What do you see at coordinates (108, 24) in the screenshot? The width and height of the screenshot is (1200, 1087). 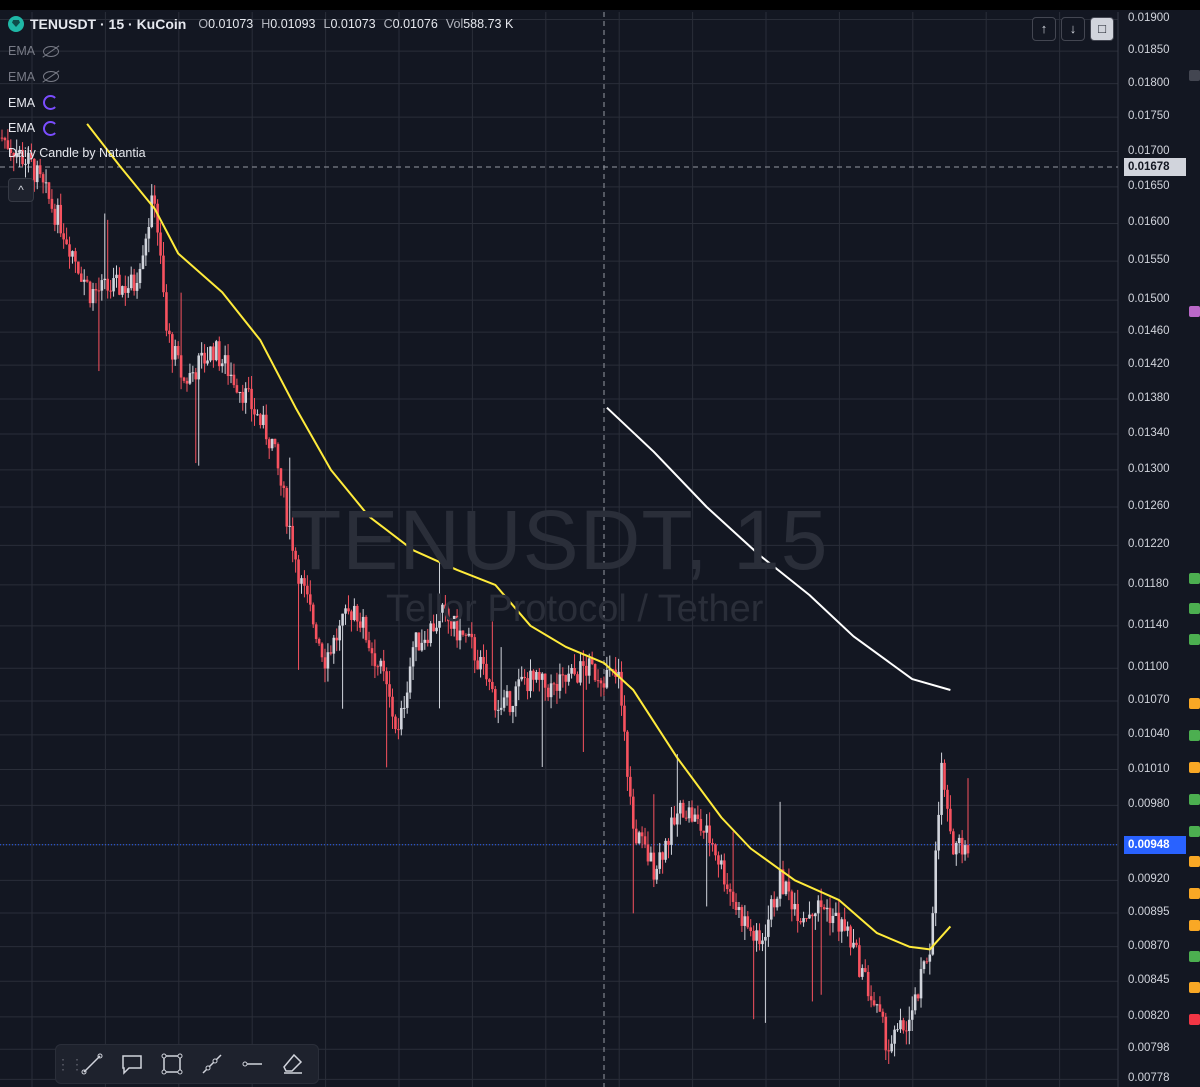 I see `symbol-label: TENUSDT · 15 · KuCoin` at bounding box center [108, 24].